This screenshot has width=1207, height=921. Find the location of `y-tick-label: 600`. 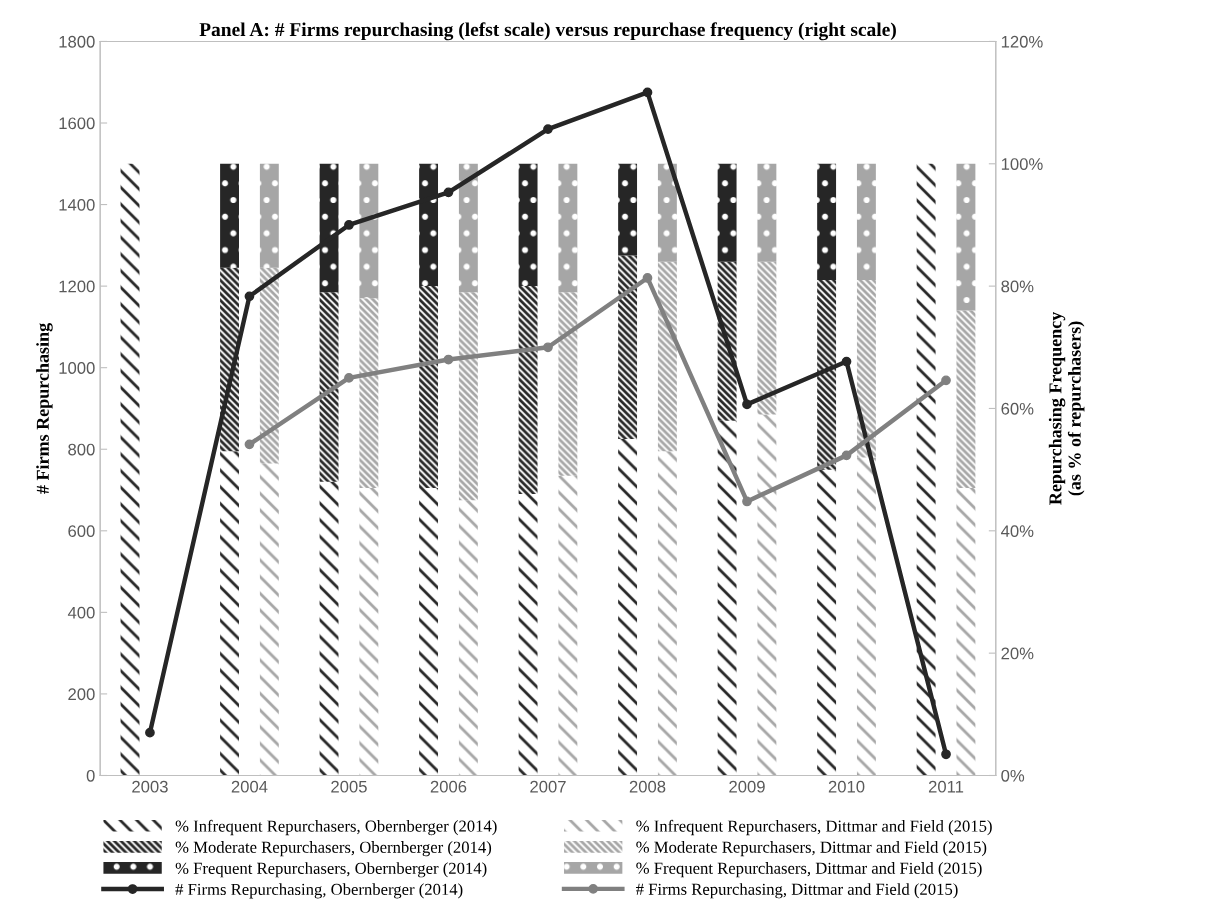

y-tick-label: 600 is located at coordinates (81, 531).